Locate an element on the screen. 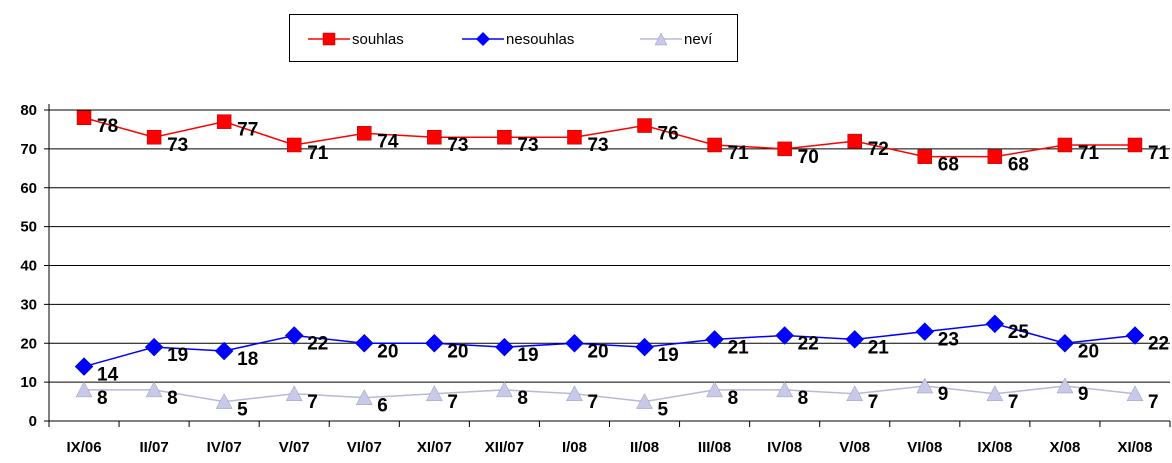 Image resolution: width=1172 pixels, height=463 pixels. series-nevi: 8 8 5 7 6 7 8 7 5 8 8 7 9 7 9 7 is located at coordinates (617, 399).